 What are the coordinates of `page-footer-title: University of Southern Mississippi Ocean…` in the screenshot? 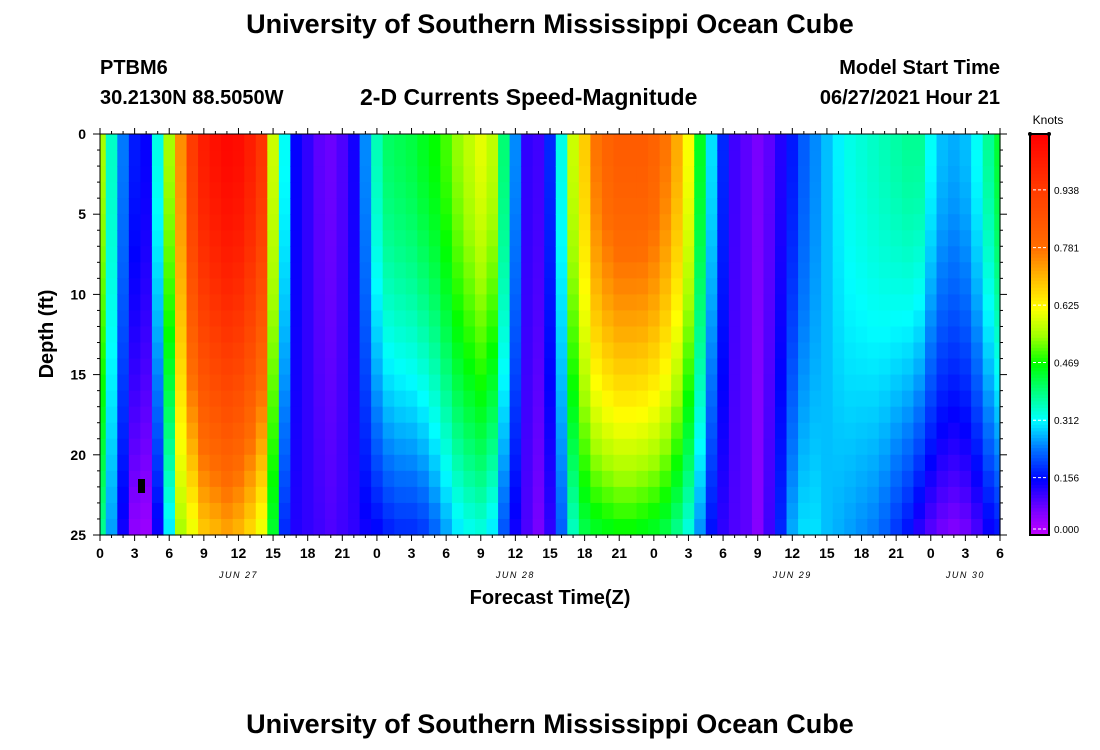 It's located at (550, 724).